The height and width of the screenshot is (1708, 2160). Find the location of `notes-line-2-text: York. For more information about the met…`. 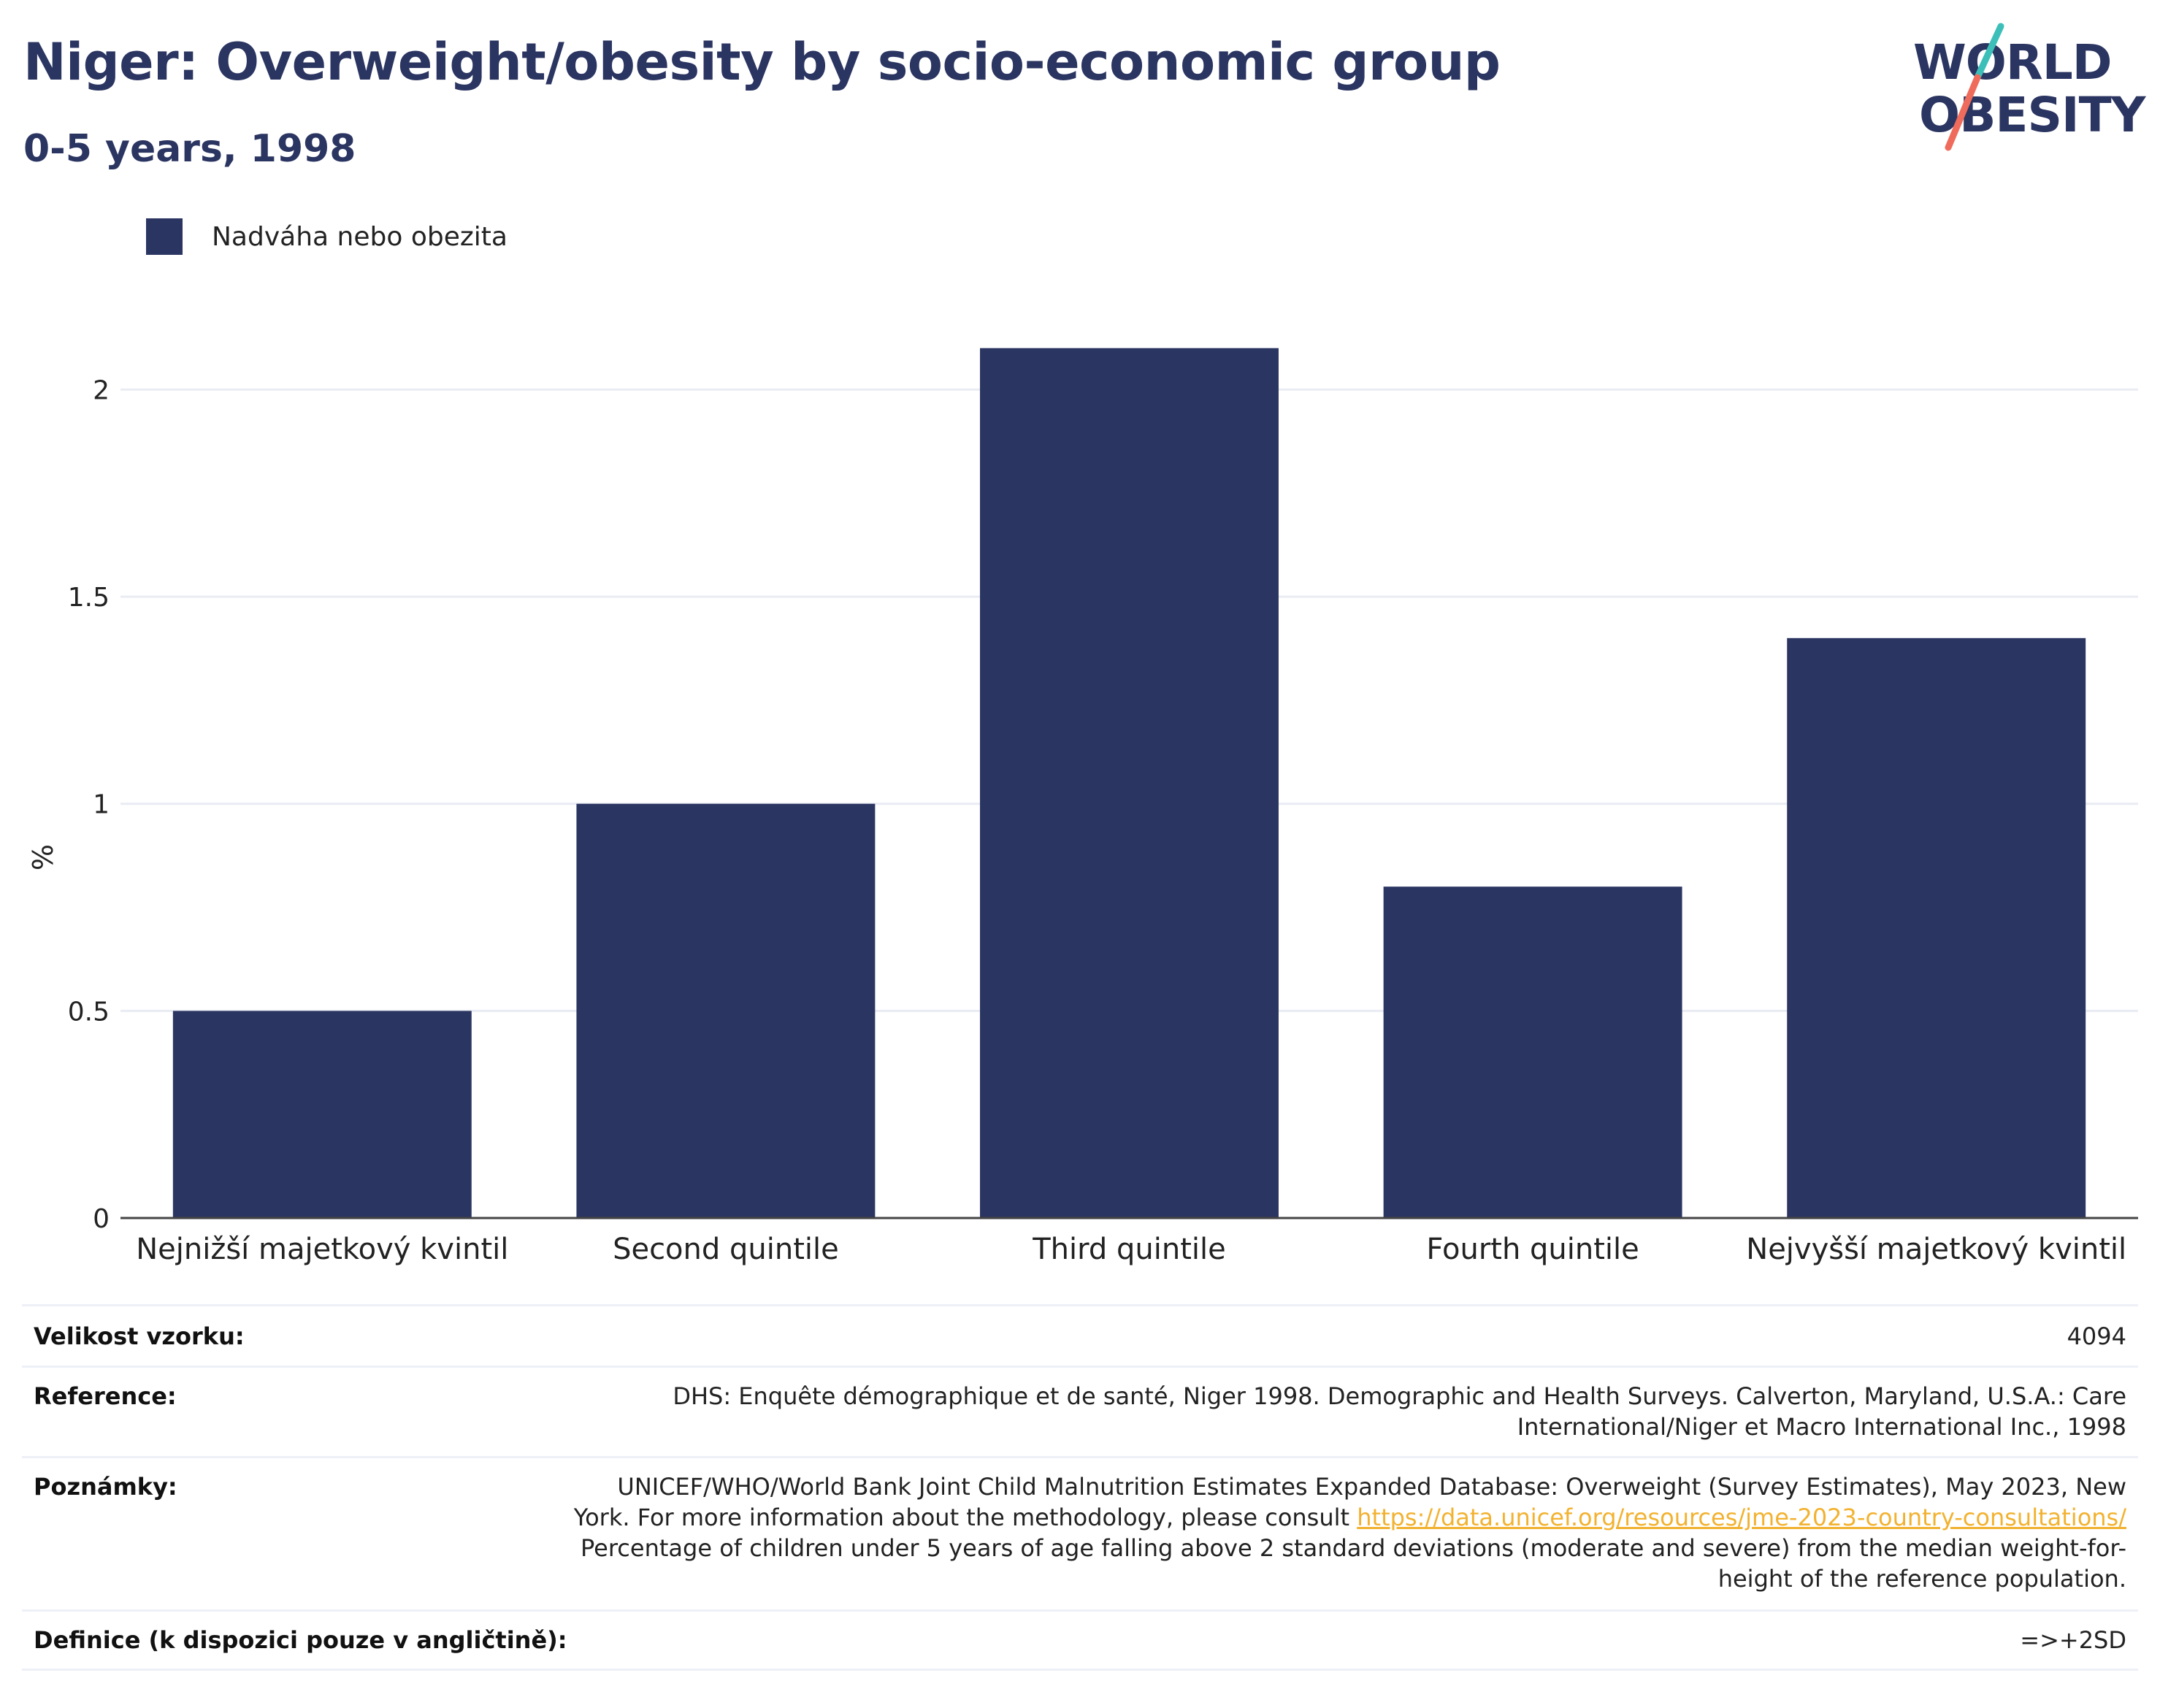

notes-line-2-text: York. For more information about the met… is located at coordinates (965, 1517).